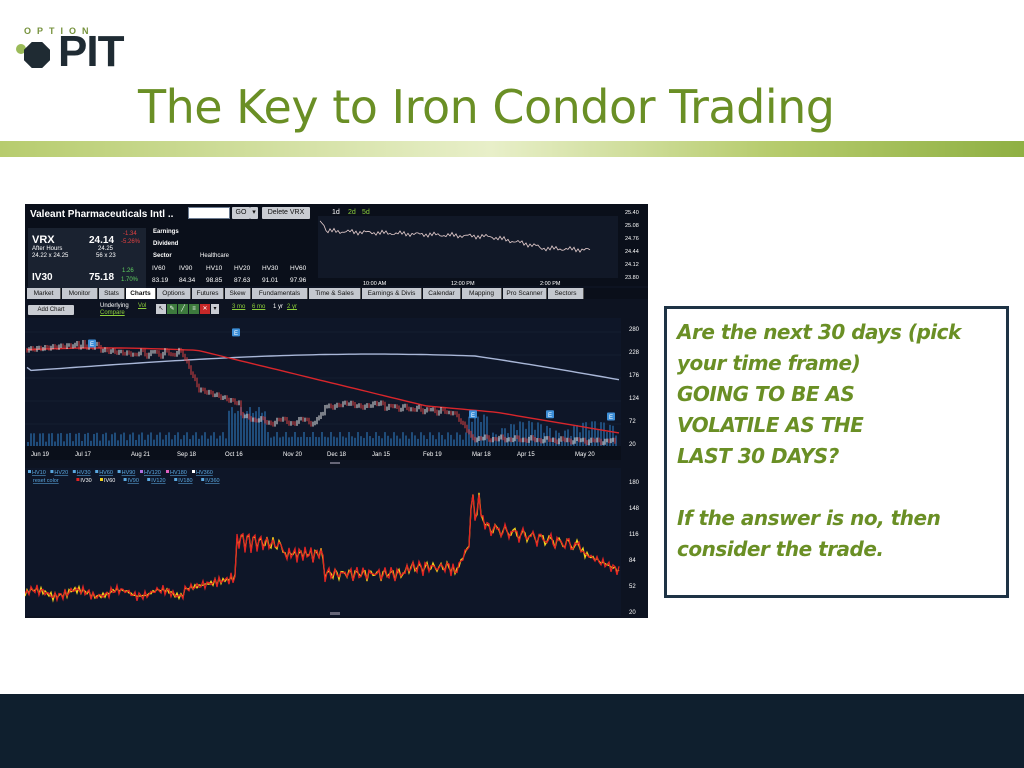 This screenshot has height=768, width=1024. I want to click on legend-hv-item: HV10, so click(39, 473).